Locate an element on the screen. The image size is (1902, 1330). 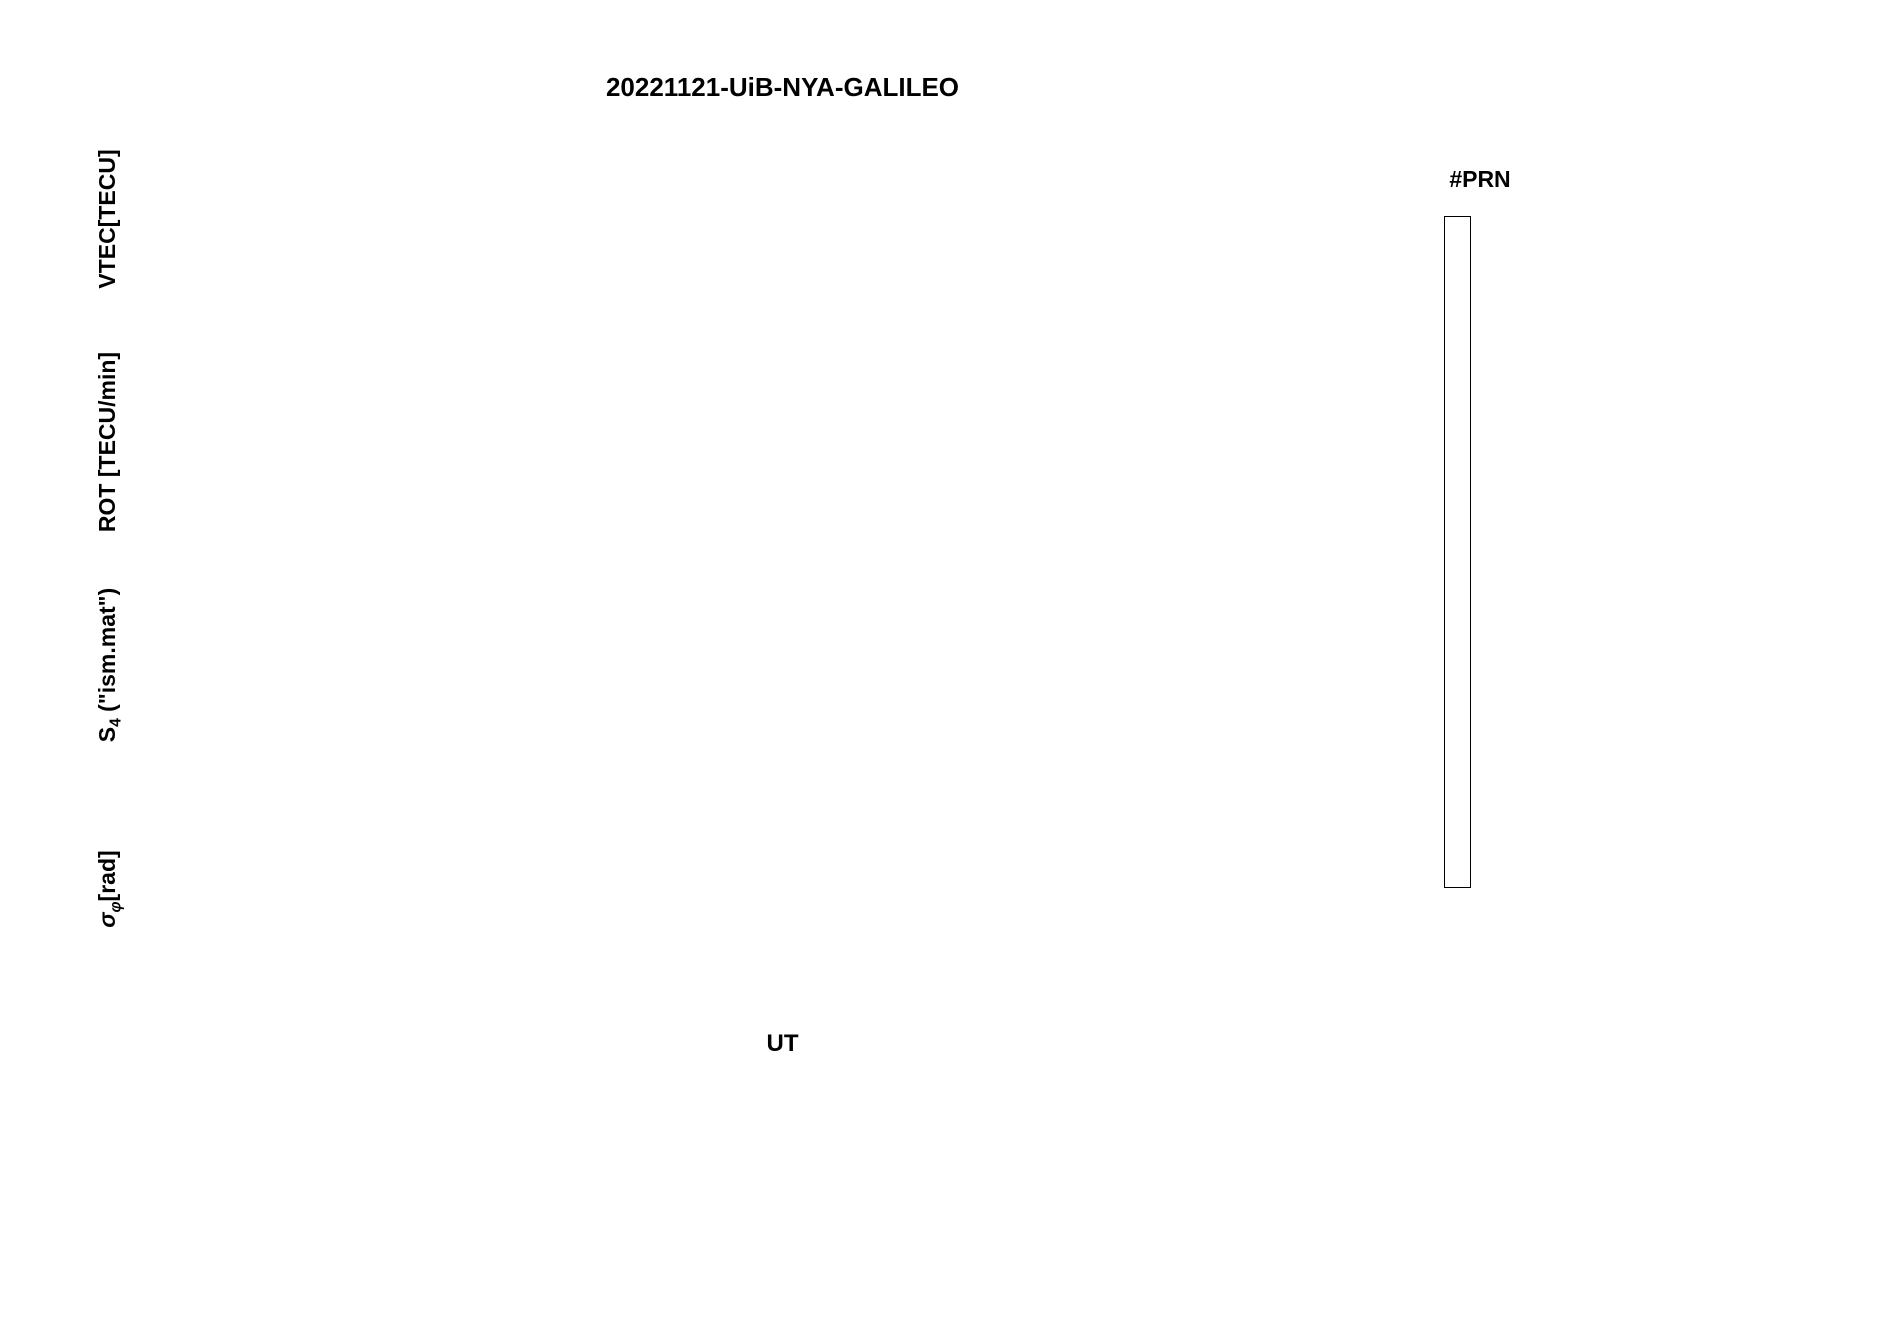
colorbar is located at coordinates (1457, 552).